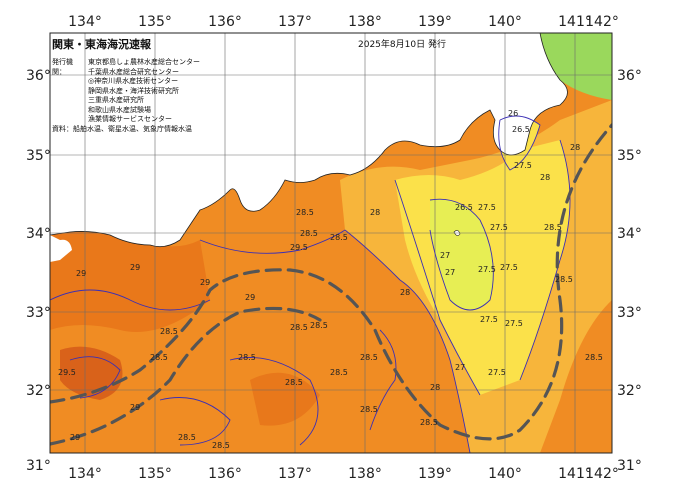  What do you see at coordinates (61, 147) in the screenshot?
I see `land-shikoku-kyushu` at bounding box center [61, 147].